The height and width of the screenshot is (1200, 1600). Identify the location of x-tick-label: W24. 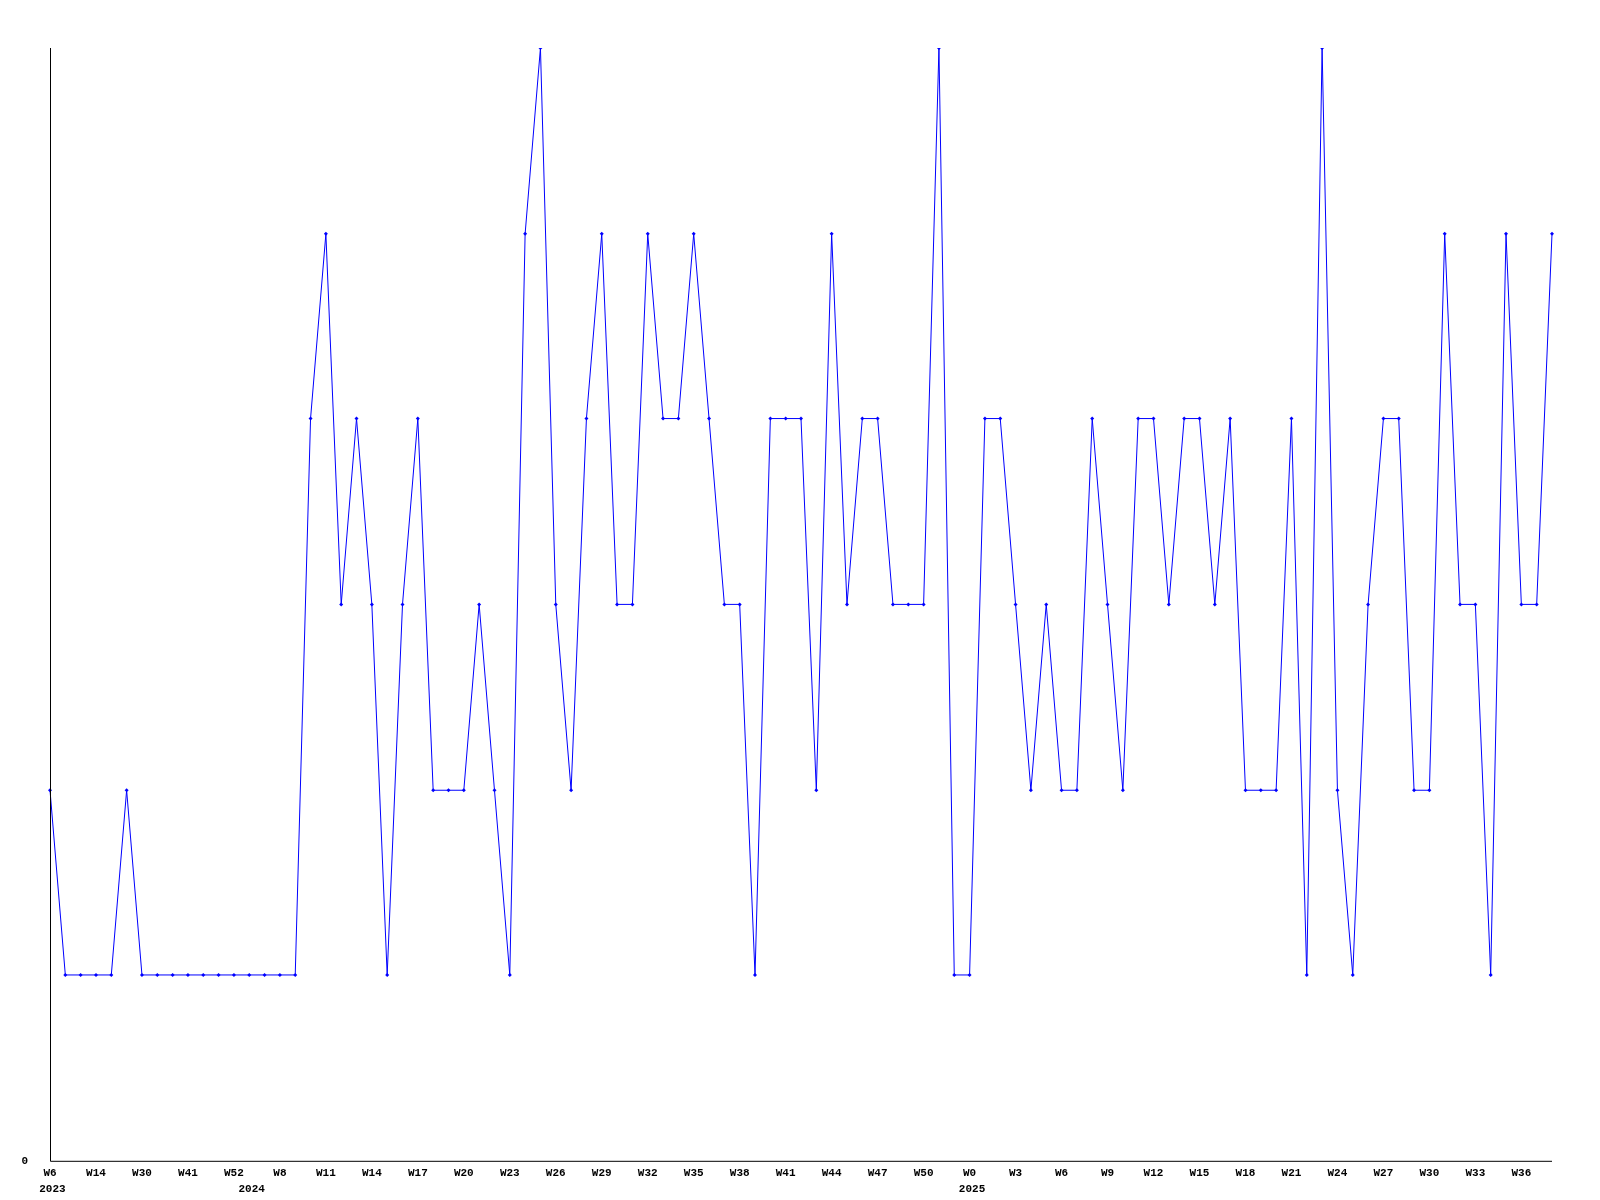
(1337, 1173).